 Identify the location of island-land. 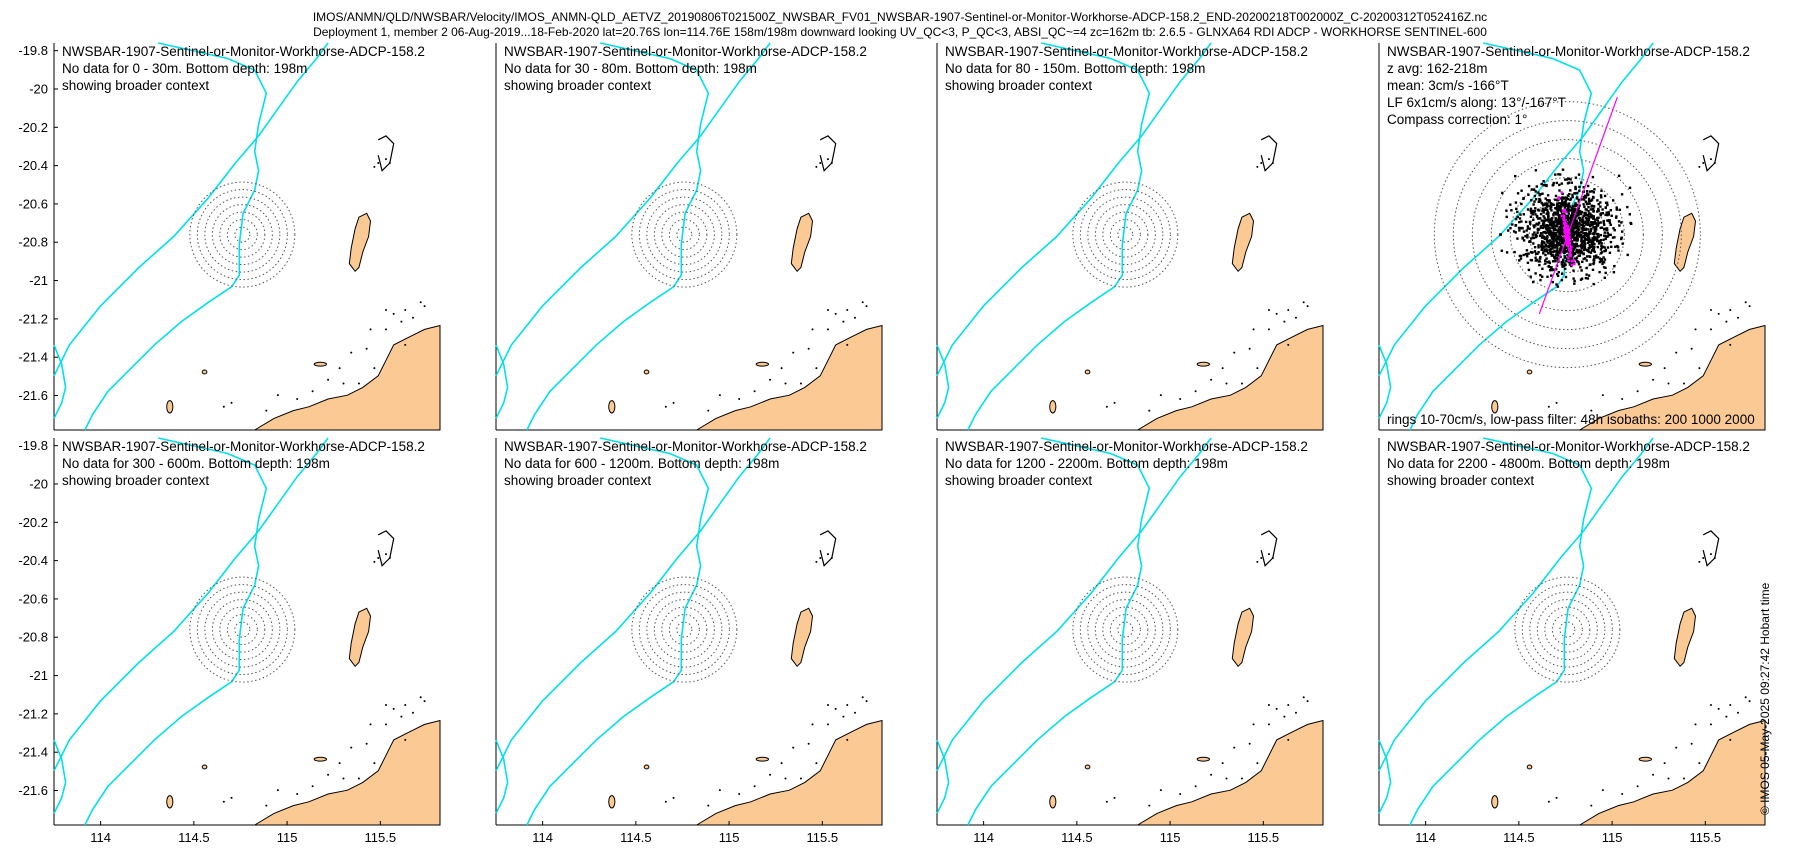
(360, 637).